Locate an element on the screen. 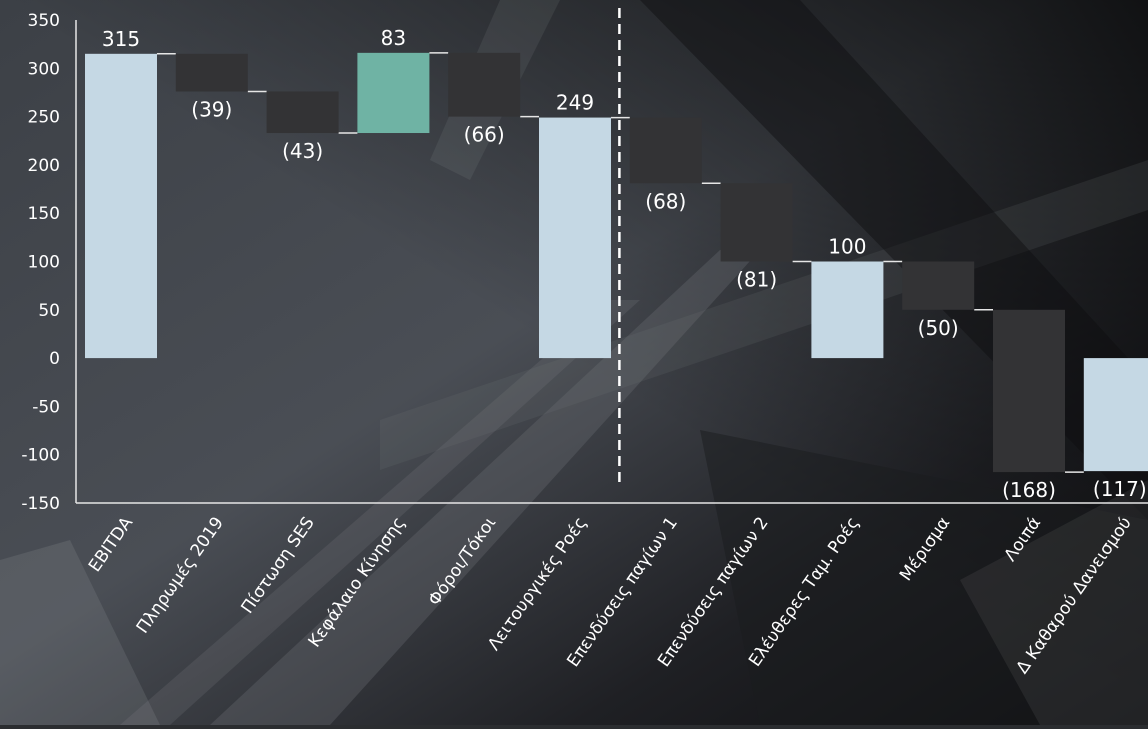 This screenshot has width=1148, height=729. y-tick-label: -100 is located at coordinates (40, 456).